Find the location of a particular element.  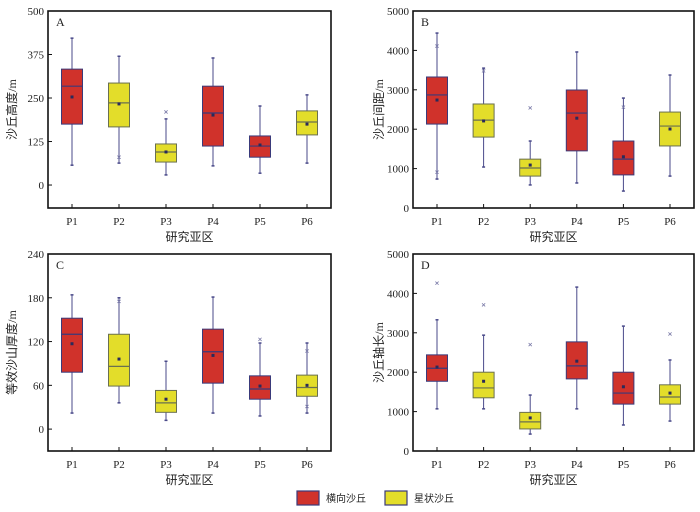

legend-label-transverse: 横向沙丘 is located at coordinates (346, 498).